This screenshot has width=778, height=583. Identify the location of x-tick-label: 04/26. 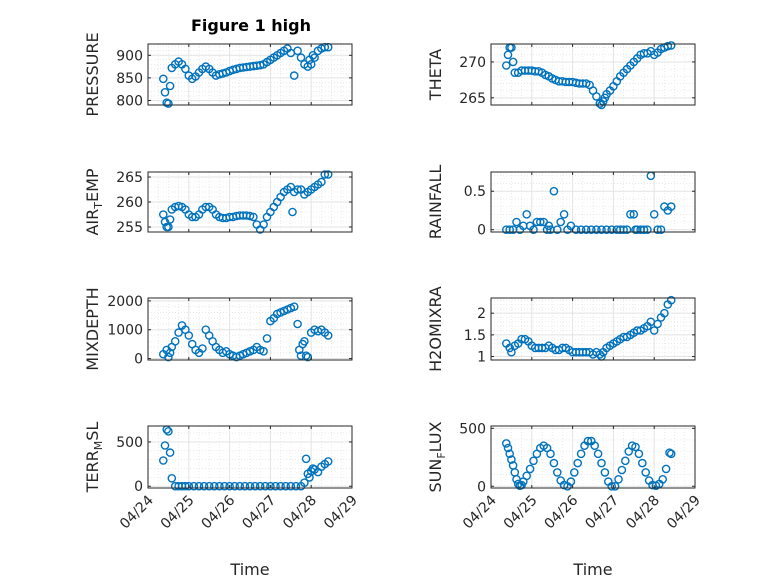
(562, 512).